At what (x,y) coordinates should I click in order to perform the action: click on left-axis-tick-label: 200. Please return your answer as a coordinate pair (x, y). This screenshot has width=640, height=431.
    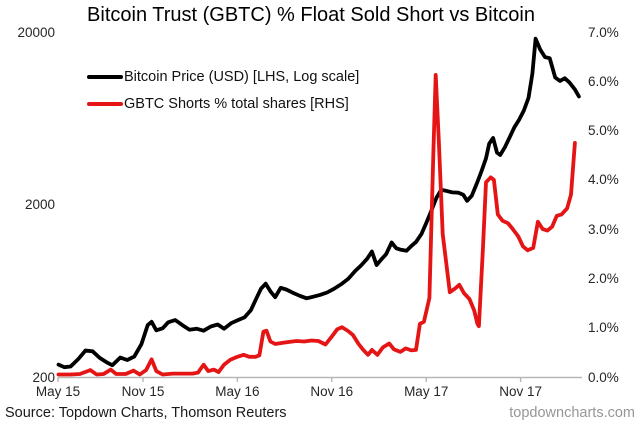
    Looking at the image, I should click on (43, 377).